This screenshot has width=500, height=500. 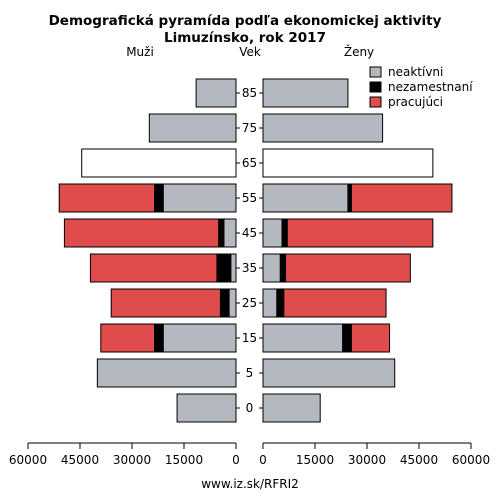 I want to click on age-labels: 0 5 15 25 35 45 55 65 75 85, so click(x=249, y=250).